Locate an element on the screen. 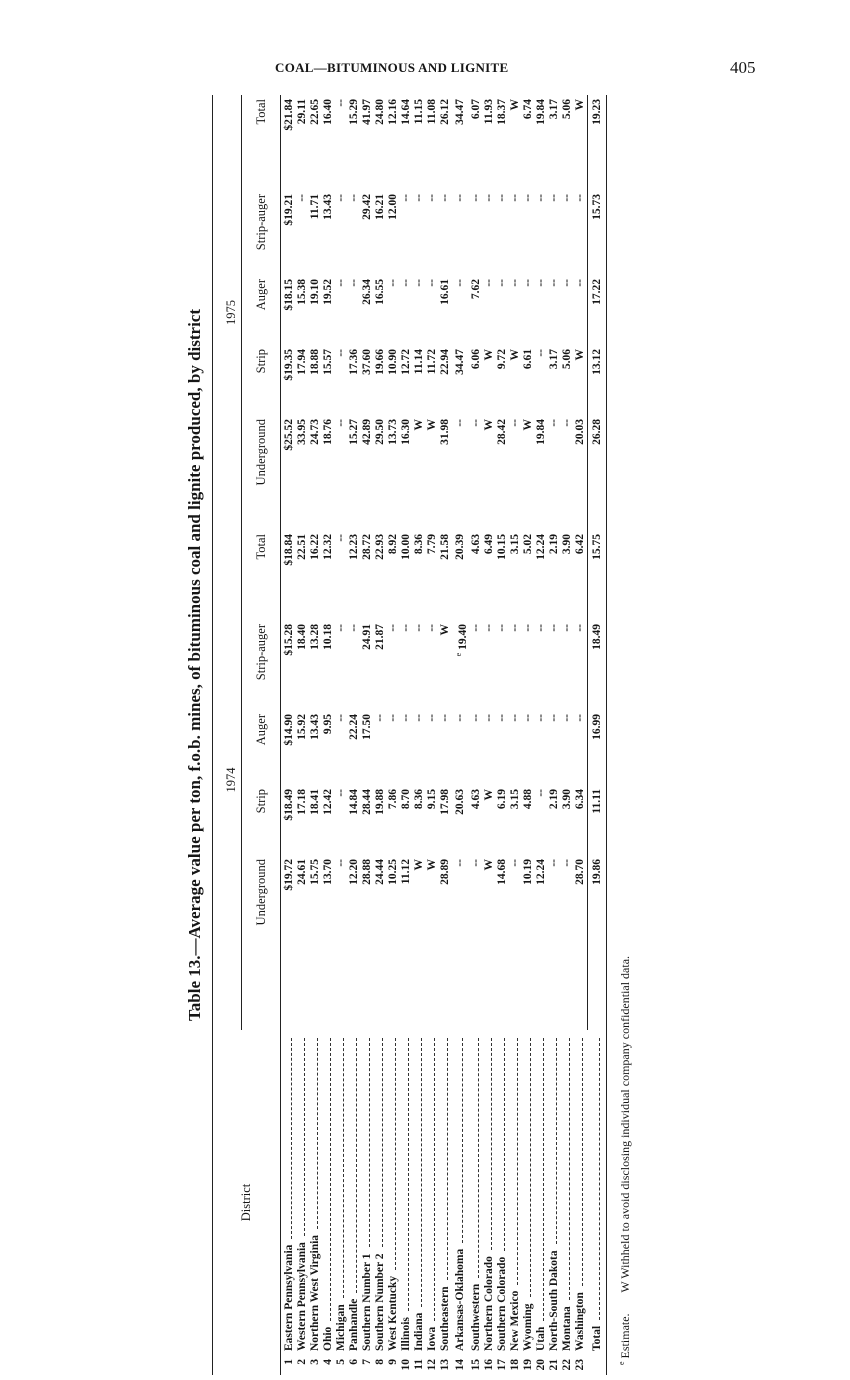  district-name: West Kentucky is located at coordinates (393, 1313).